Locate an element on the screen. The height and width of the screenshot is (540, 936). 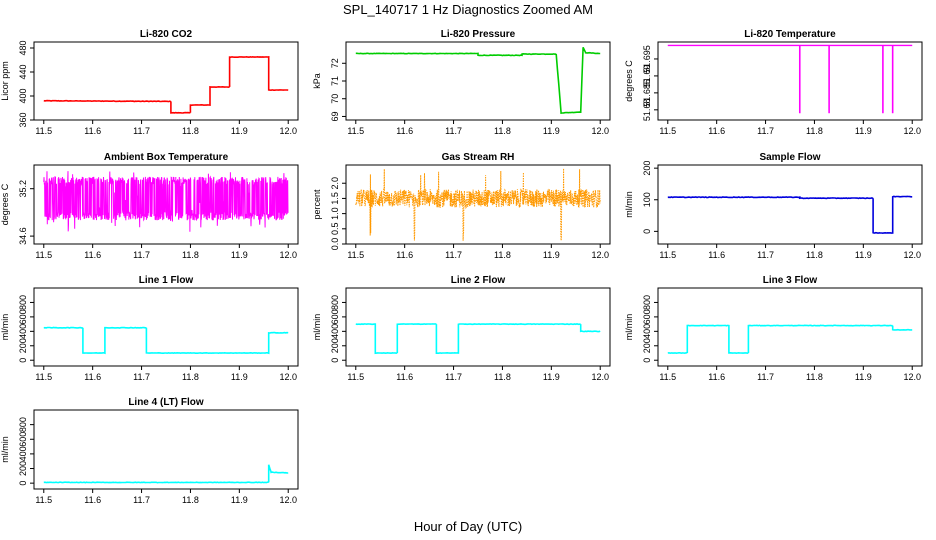
y-tick-label: 360 is located at coordinates (23, 119).